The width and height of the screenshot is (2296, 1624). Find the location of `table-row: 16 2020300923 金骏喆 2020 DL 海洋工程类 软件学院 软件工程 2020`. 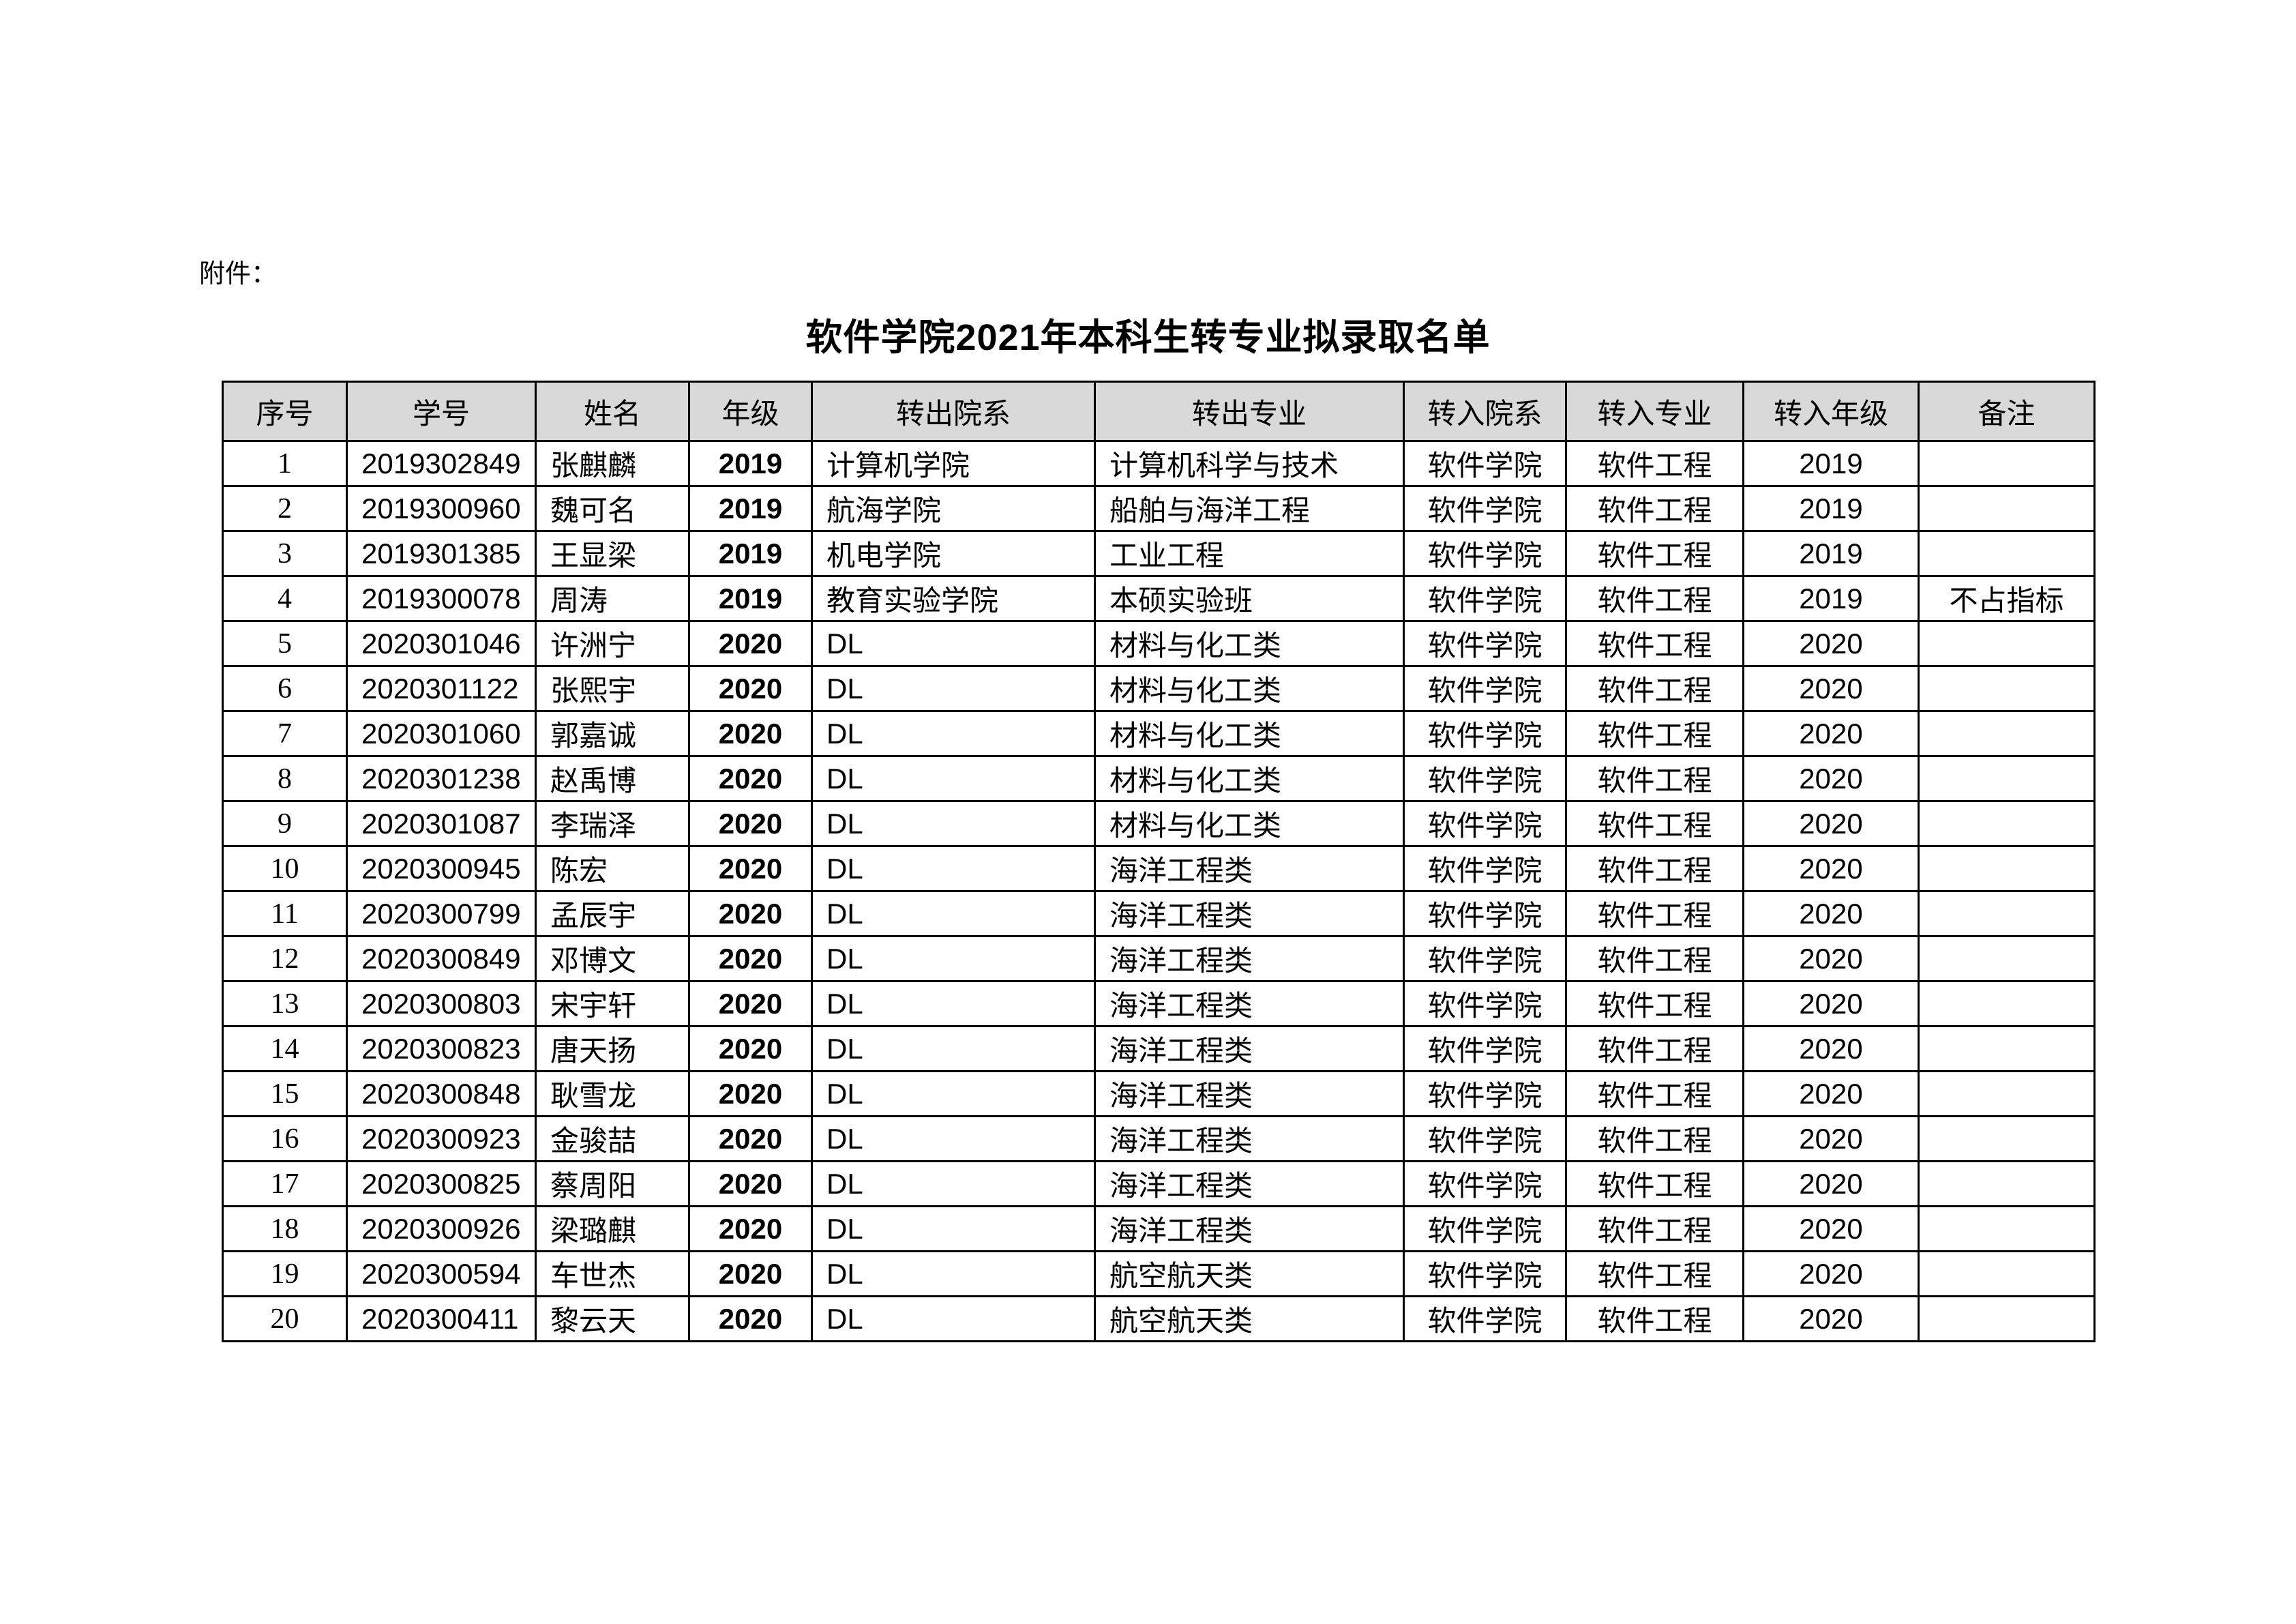

table-row: 16 2020300923 金骏喆 2020 DL 海洋工程类 软件学院 软件工程 2020 is located at coordinates (1159, 1138).